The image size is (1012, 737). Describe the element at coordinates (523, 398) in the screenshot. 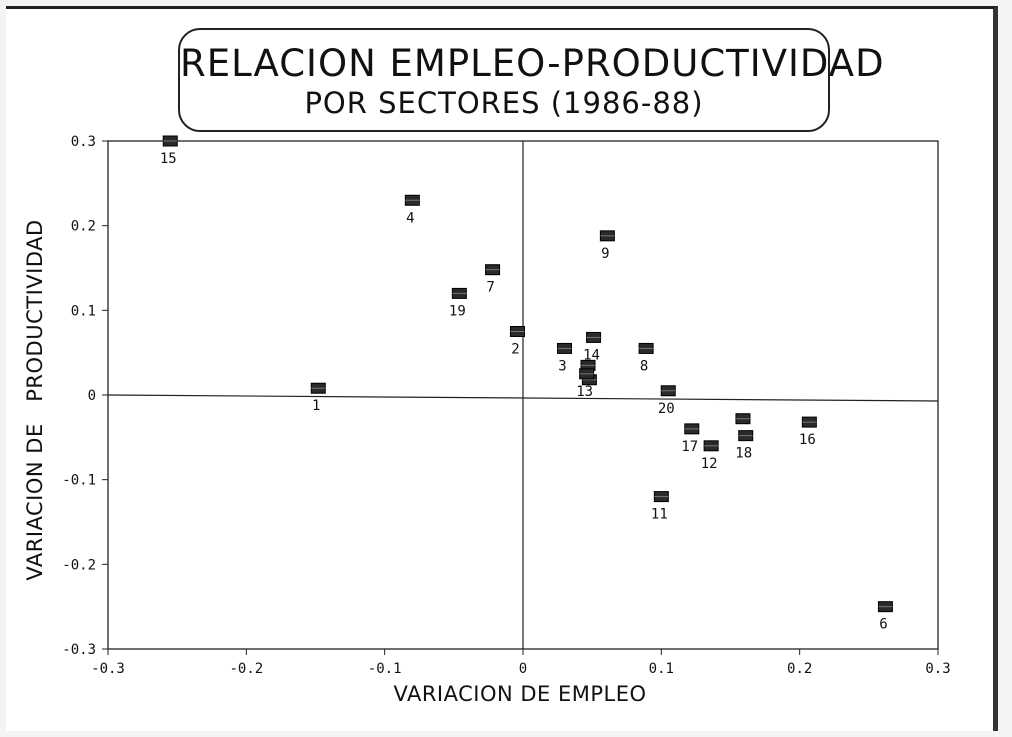

I see `zero-y-line` at that location.